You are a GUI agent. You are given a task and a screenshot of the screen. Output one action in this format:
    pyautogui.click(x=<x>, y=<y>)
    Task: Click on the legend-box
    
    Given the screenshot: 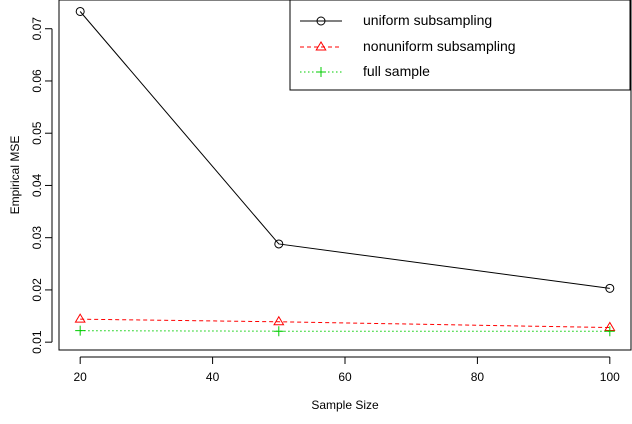 What is the action you would take?
    pyautogui.click(x=460, y=45)
    